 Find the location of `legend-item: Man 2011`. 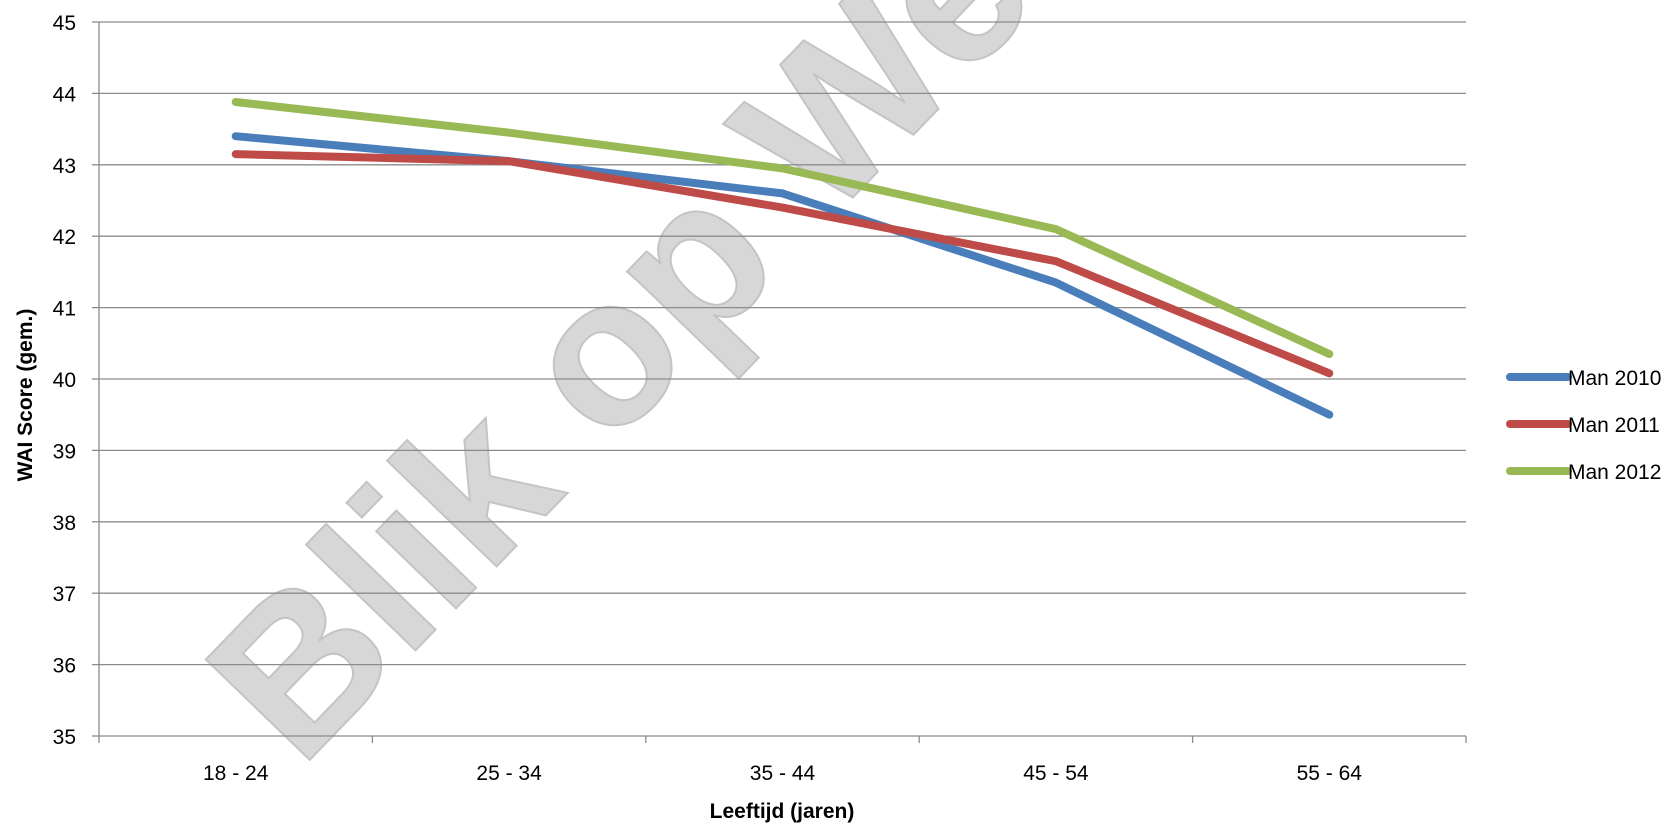

legend-item: Man 2011 is located at coordinates (1583, 425).